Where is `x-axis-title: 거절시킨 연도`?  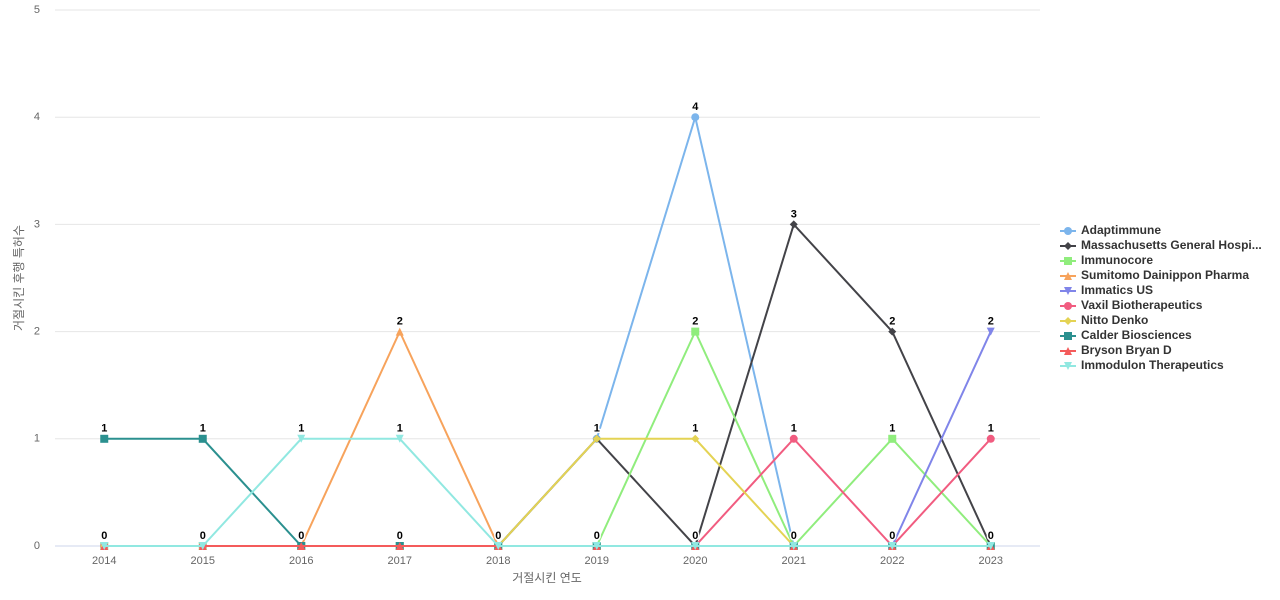
x-axis-title: 거절시킨 연도 is located at coordinates (547, 578).